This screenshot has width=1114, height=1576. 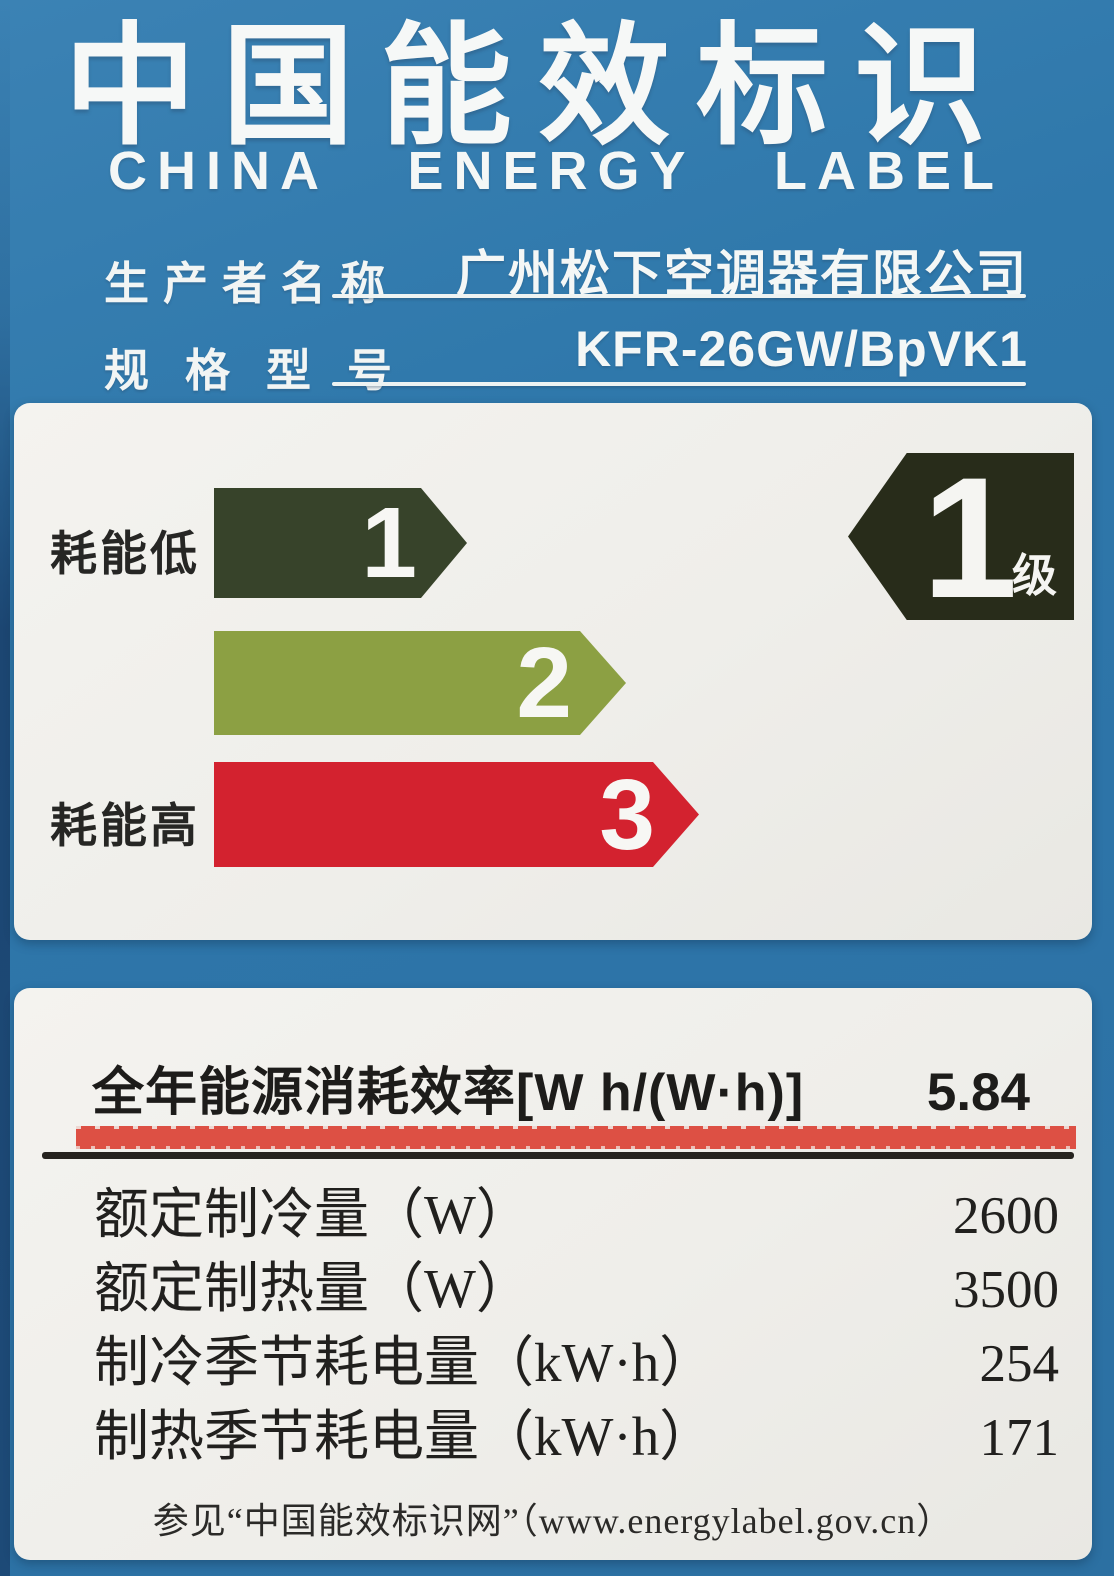 What do you see at coordinates (551, 171) in the screenshot?
I see `title-word-energy: ENERGY` at bounding box center [551, 171].